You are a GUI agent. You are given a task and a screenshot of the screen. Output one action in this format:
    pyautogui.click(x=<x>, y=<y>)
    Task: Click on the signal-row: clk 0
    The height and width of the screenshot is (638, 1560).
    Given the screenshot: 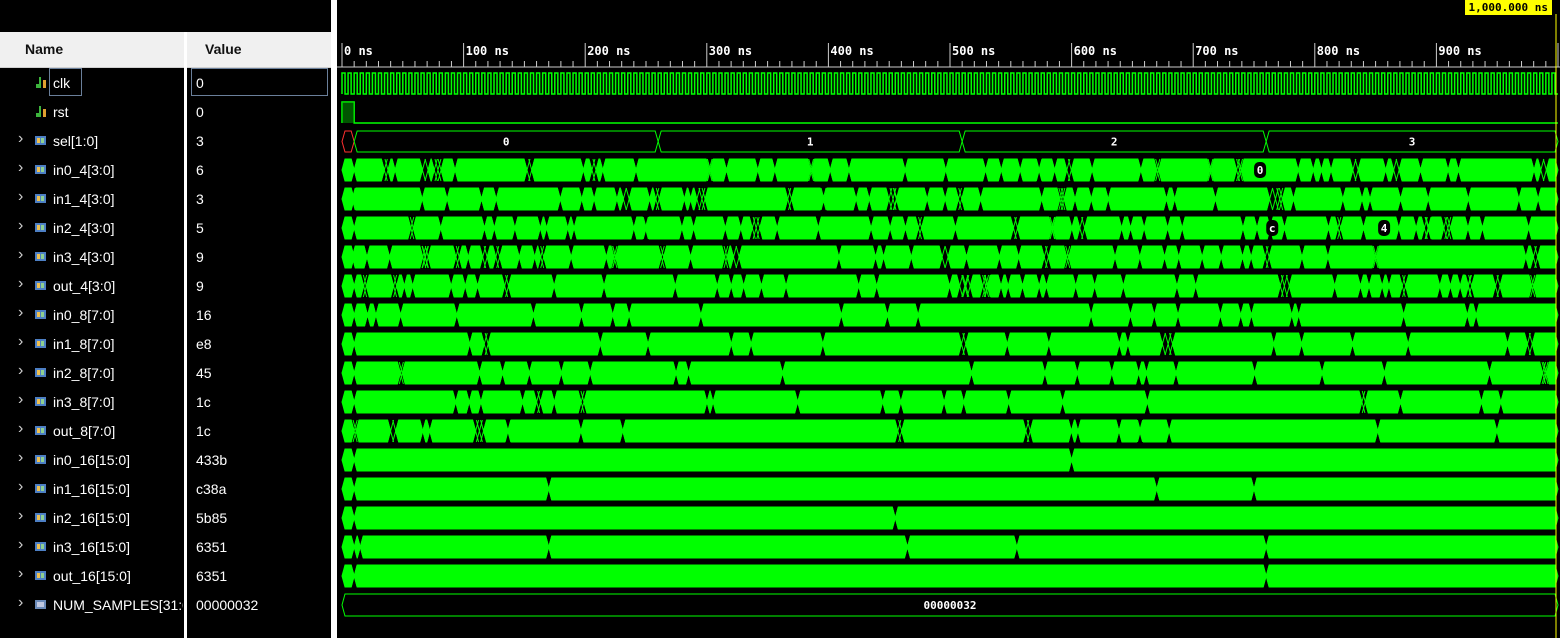 What is the action you would take?
    pyautogui.click(x=165, y=83)
    